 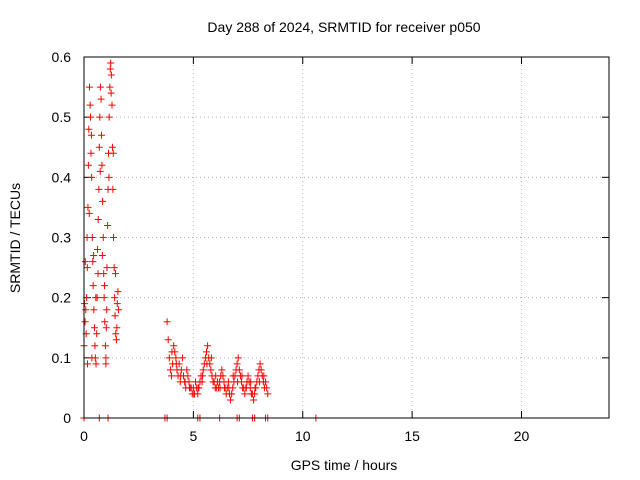 I want to click on y-tick-label: 0.6, so click(x=62, y=57).